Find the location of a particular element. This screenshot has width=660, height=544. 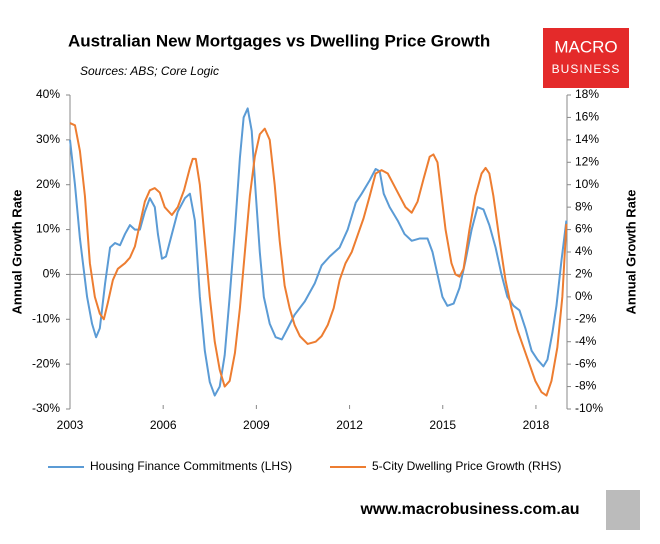

website: www.macrobusiness.com.au is located at coordinates (469, 509).